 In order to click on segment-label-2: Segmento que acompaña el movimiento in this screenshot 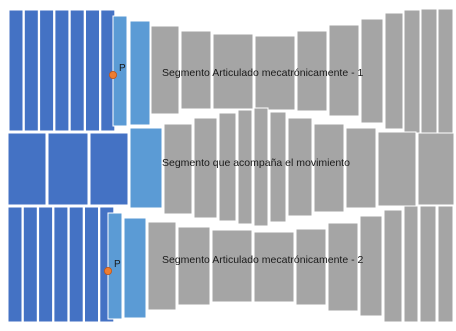, I will do `click(256, 163)`.